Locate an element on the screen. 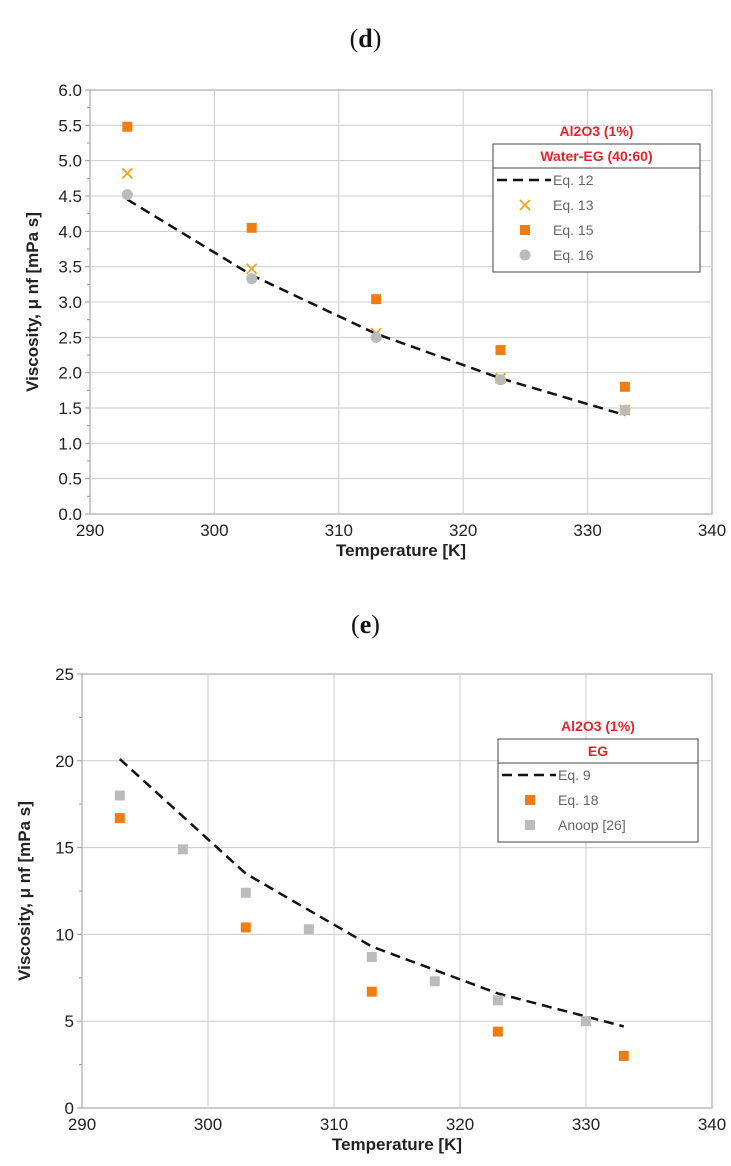 The image size is (731, 1166). y-tick-label: 4.0 is located at coordinates (70, 231).